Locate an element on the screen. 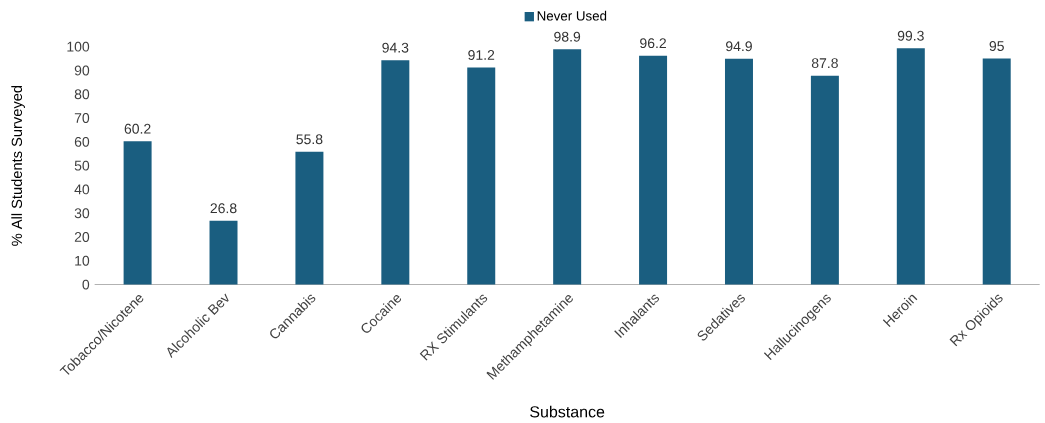  y-tick-label: 50 is located at coordinates (82, 165).